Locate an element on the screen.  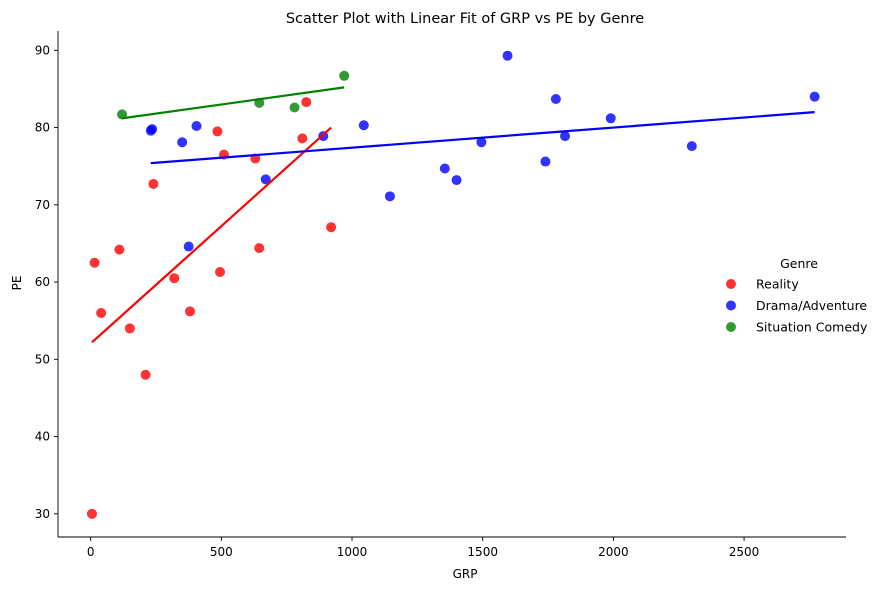
x-tick-label: 1500 is located at coordinates (482, 552).